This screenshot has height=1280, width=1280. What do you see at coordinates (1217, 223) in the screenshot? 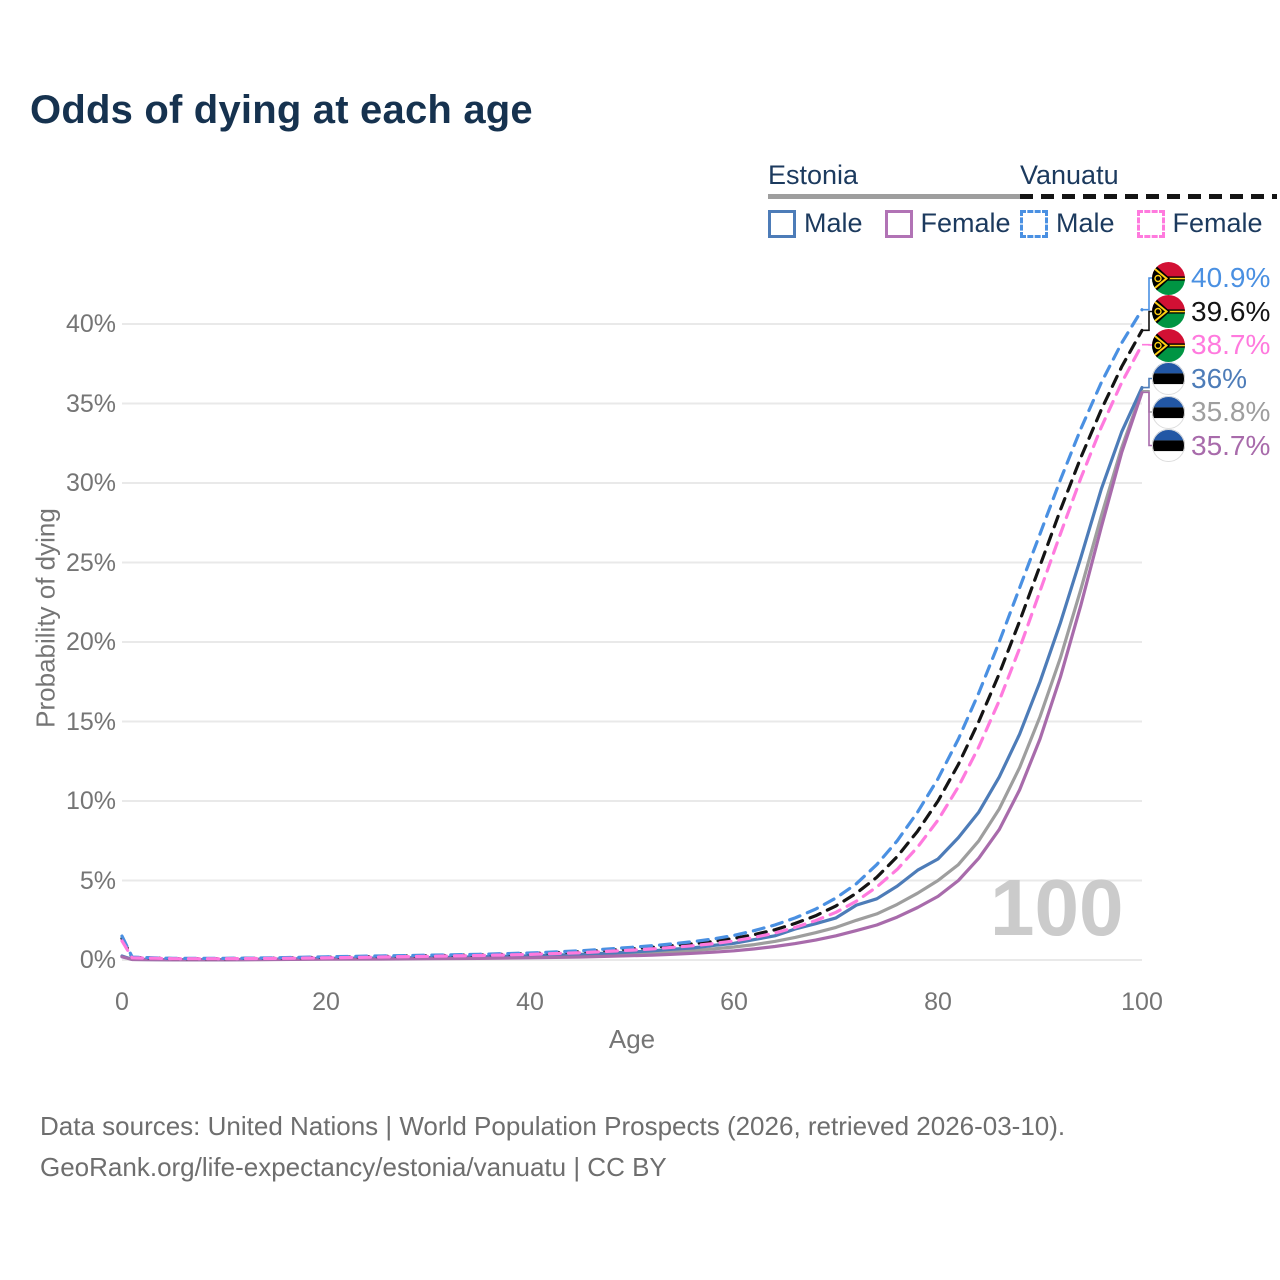
I see `legend-item-vanuatu-female: Female` at bounding box center [1217, 223].